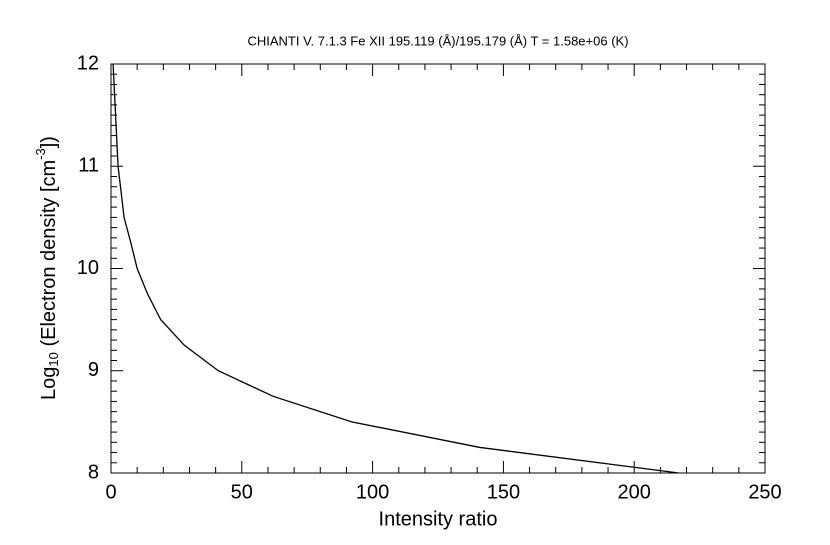 The image size is (830, 545). I want to click on x-tick-label: 200, so click(634, 492).